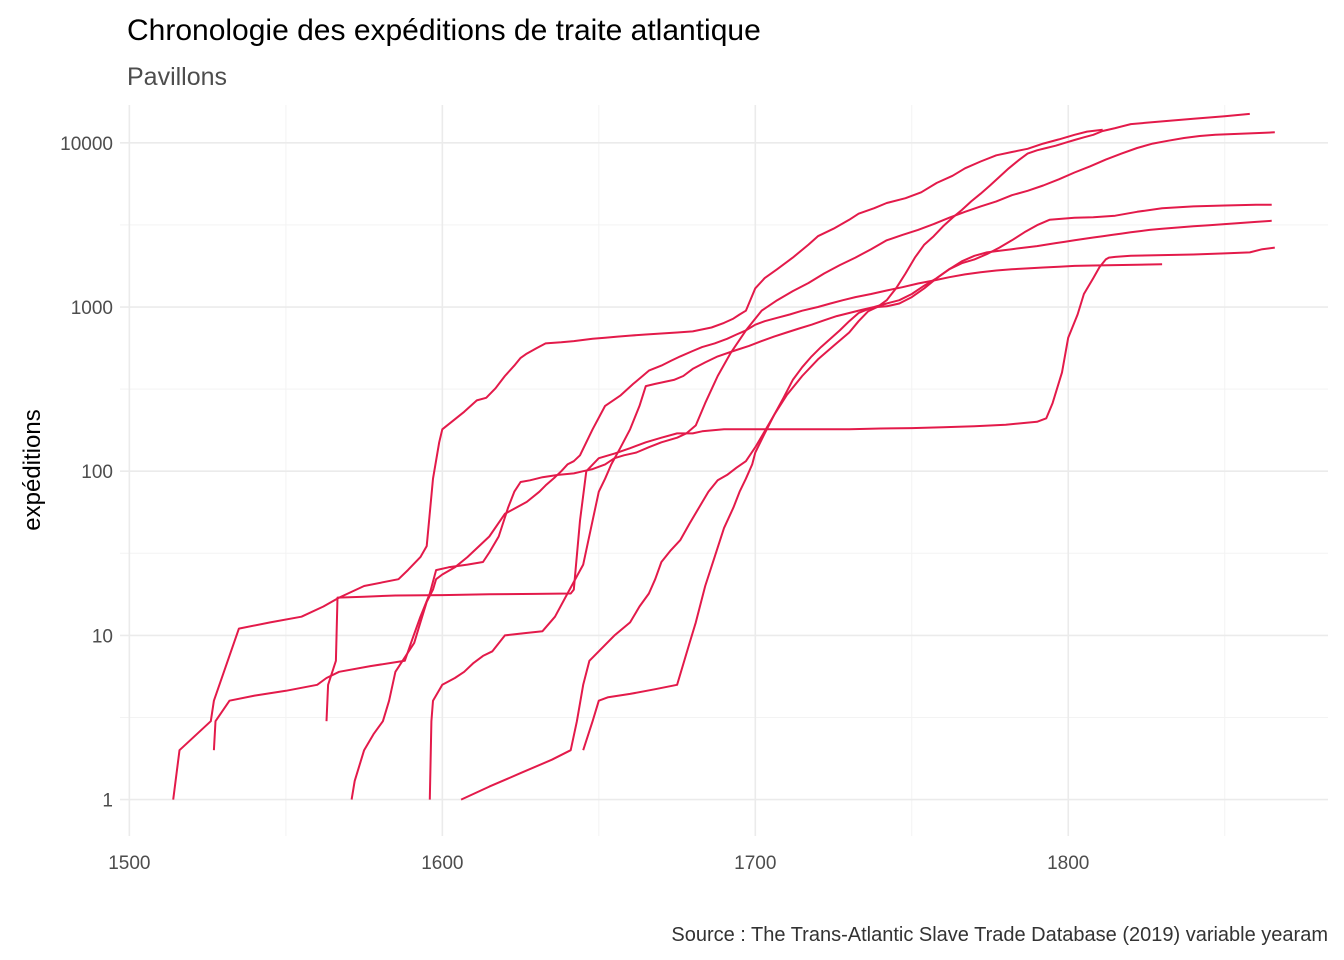  I want to click on y-axis-title: expéditions, so click(32, 469).